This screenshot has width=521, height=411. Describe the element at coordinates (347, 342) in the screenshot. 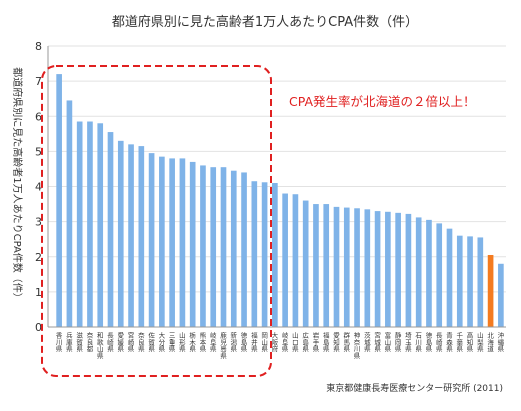

I see `category-label: 群馬県` at that location.